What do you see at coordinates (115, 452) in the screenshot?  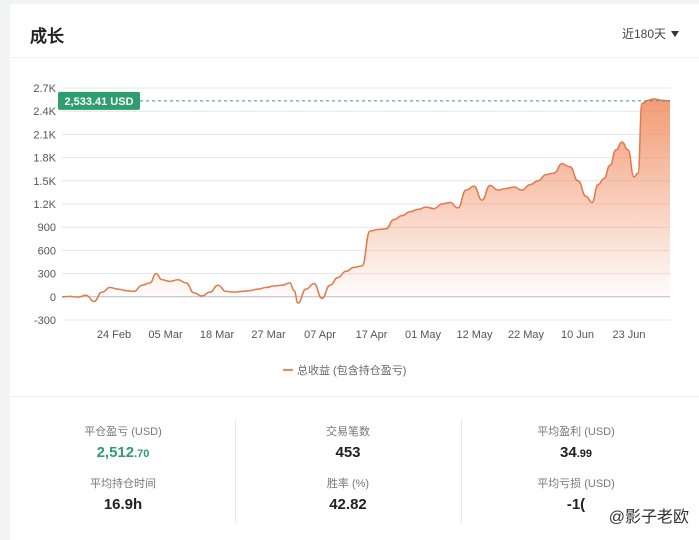 I see `stat-value-int: 2,512` at bounding box center [115, 452].